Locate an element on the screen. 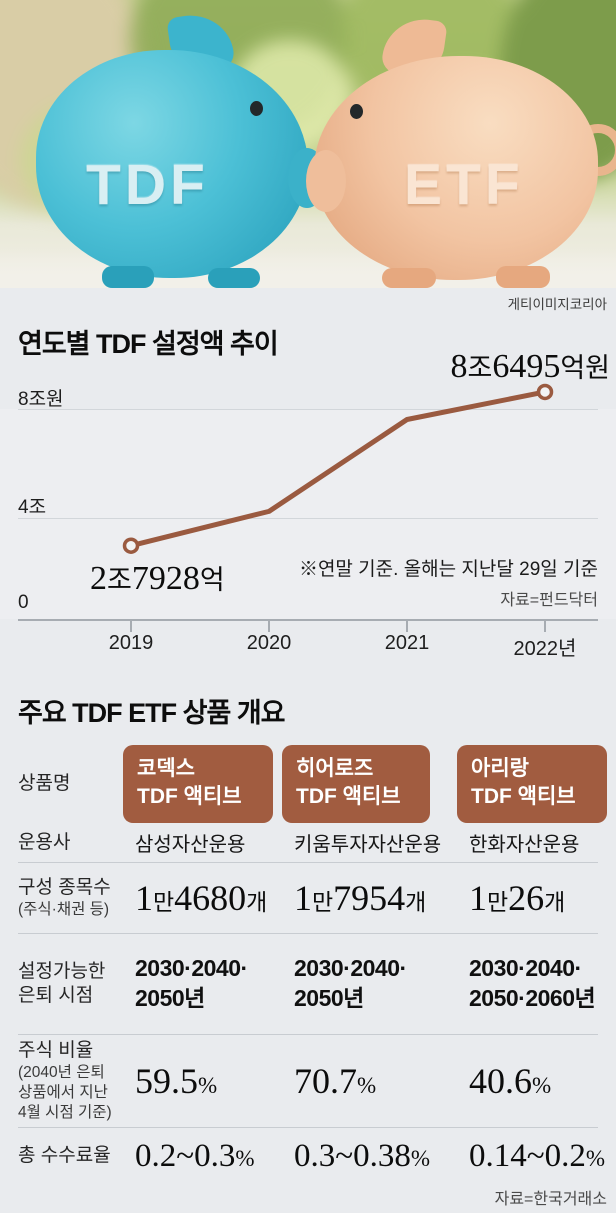  row-label: 총 수수료율 is located at coordinates (64, 1156).